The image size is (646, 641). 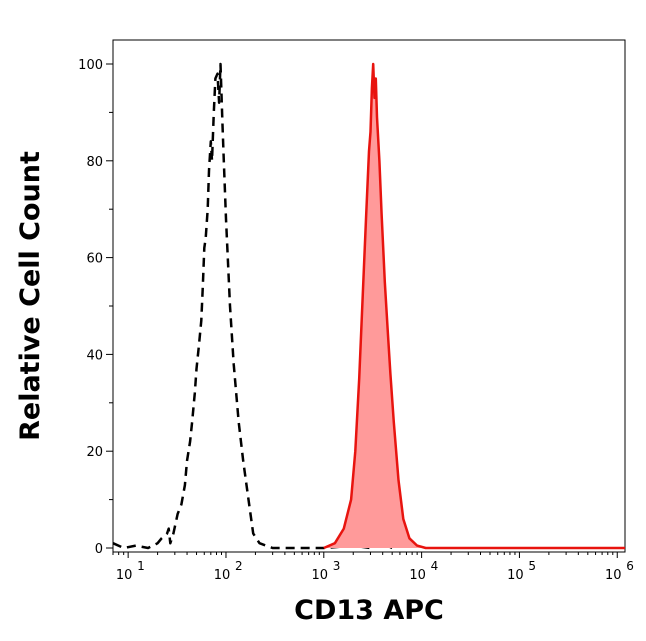 What do you see at coordinates (239, 566) in the screenshot?
I see `x-tick-exponent: 2` at bounding box center [239, 566].